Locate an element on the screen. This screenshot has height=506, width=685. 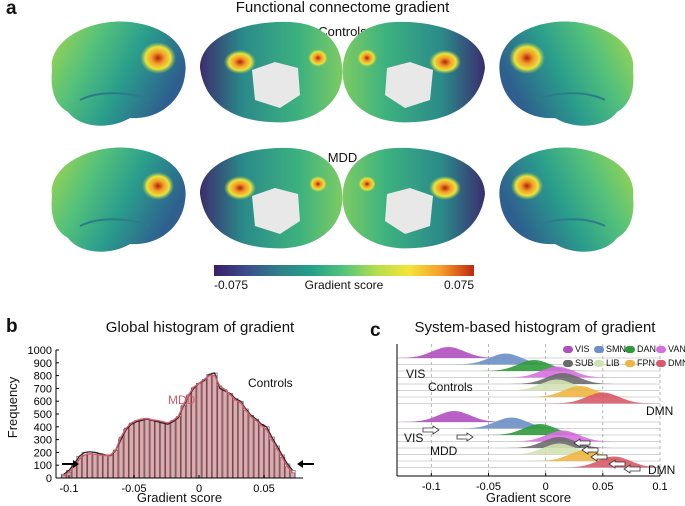
brain-medial-right-controls is located at coordinates (413, 72).